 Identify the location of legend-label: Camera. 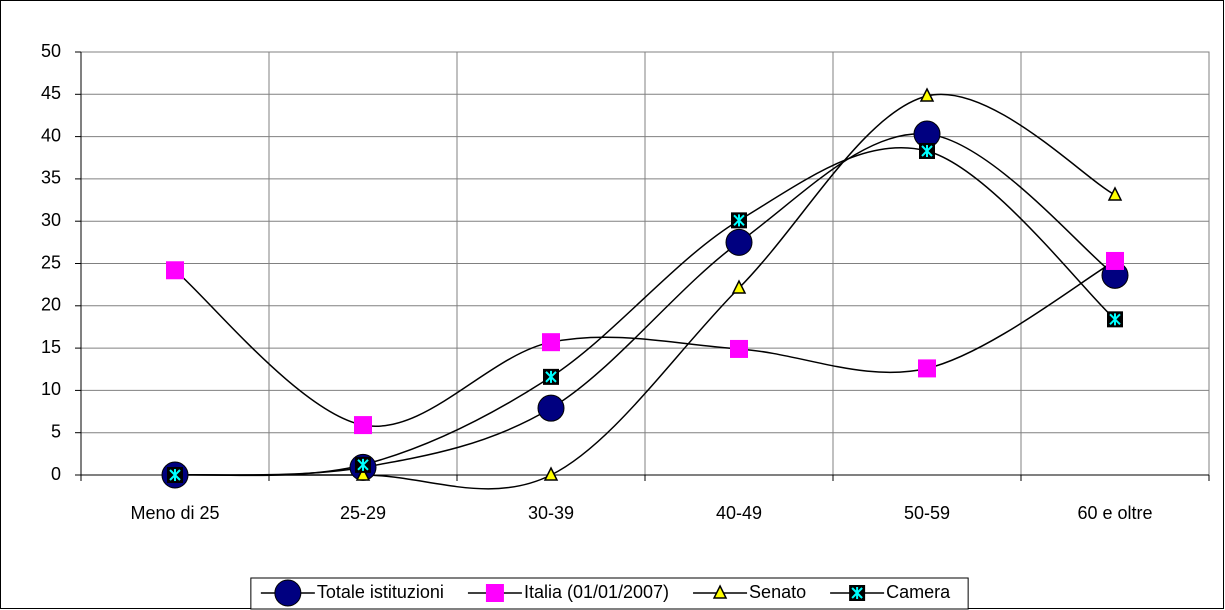
(918, 592).